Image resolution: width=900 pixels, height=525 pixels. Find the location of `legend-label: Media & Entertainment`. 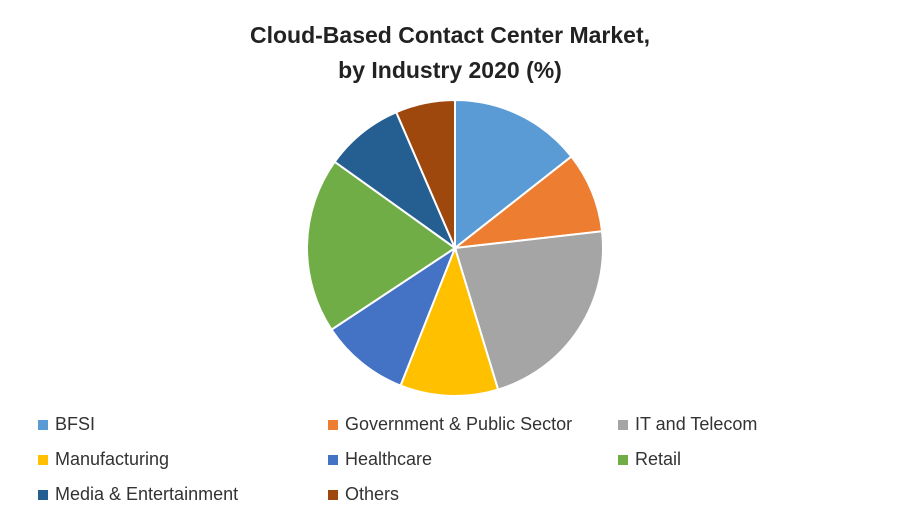

legend-label: Media & Entertainment is located at coordinates (146, 494).